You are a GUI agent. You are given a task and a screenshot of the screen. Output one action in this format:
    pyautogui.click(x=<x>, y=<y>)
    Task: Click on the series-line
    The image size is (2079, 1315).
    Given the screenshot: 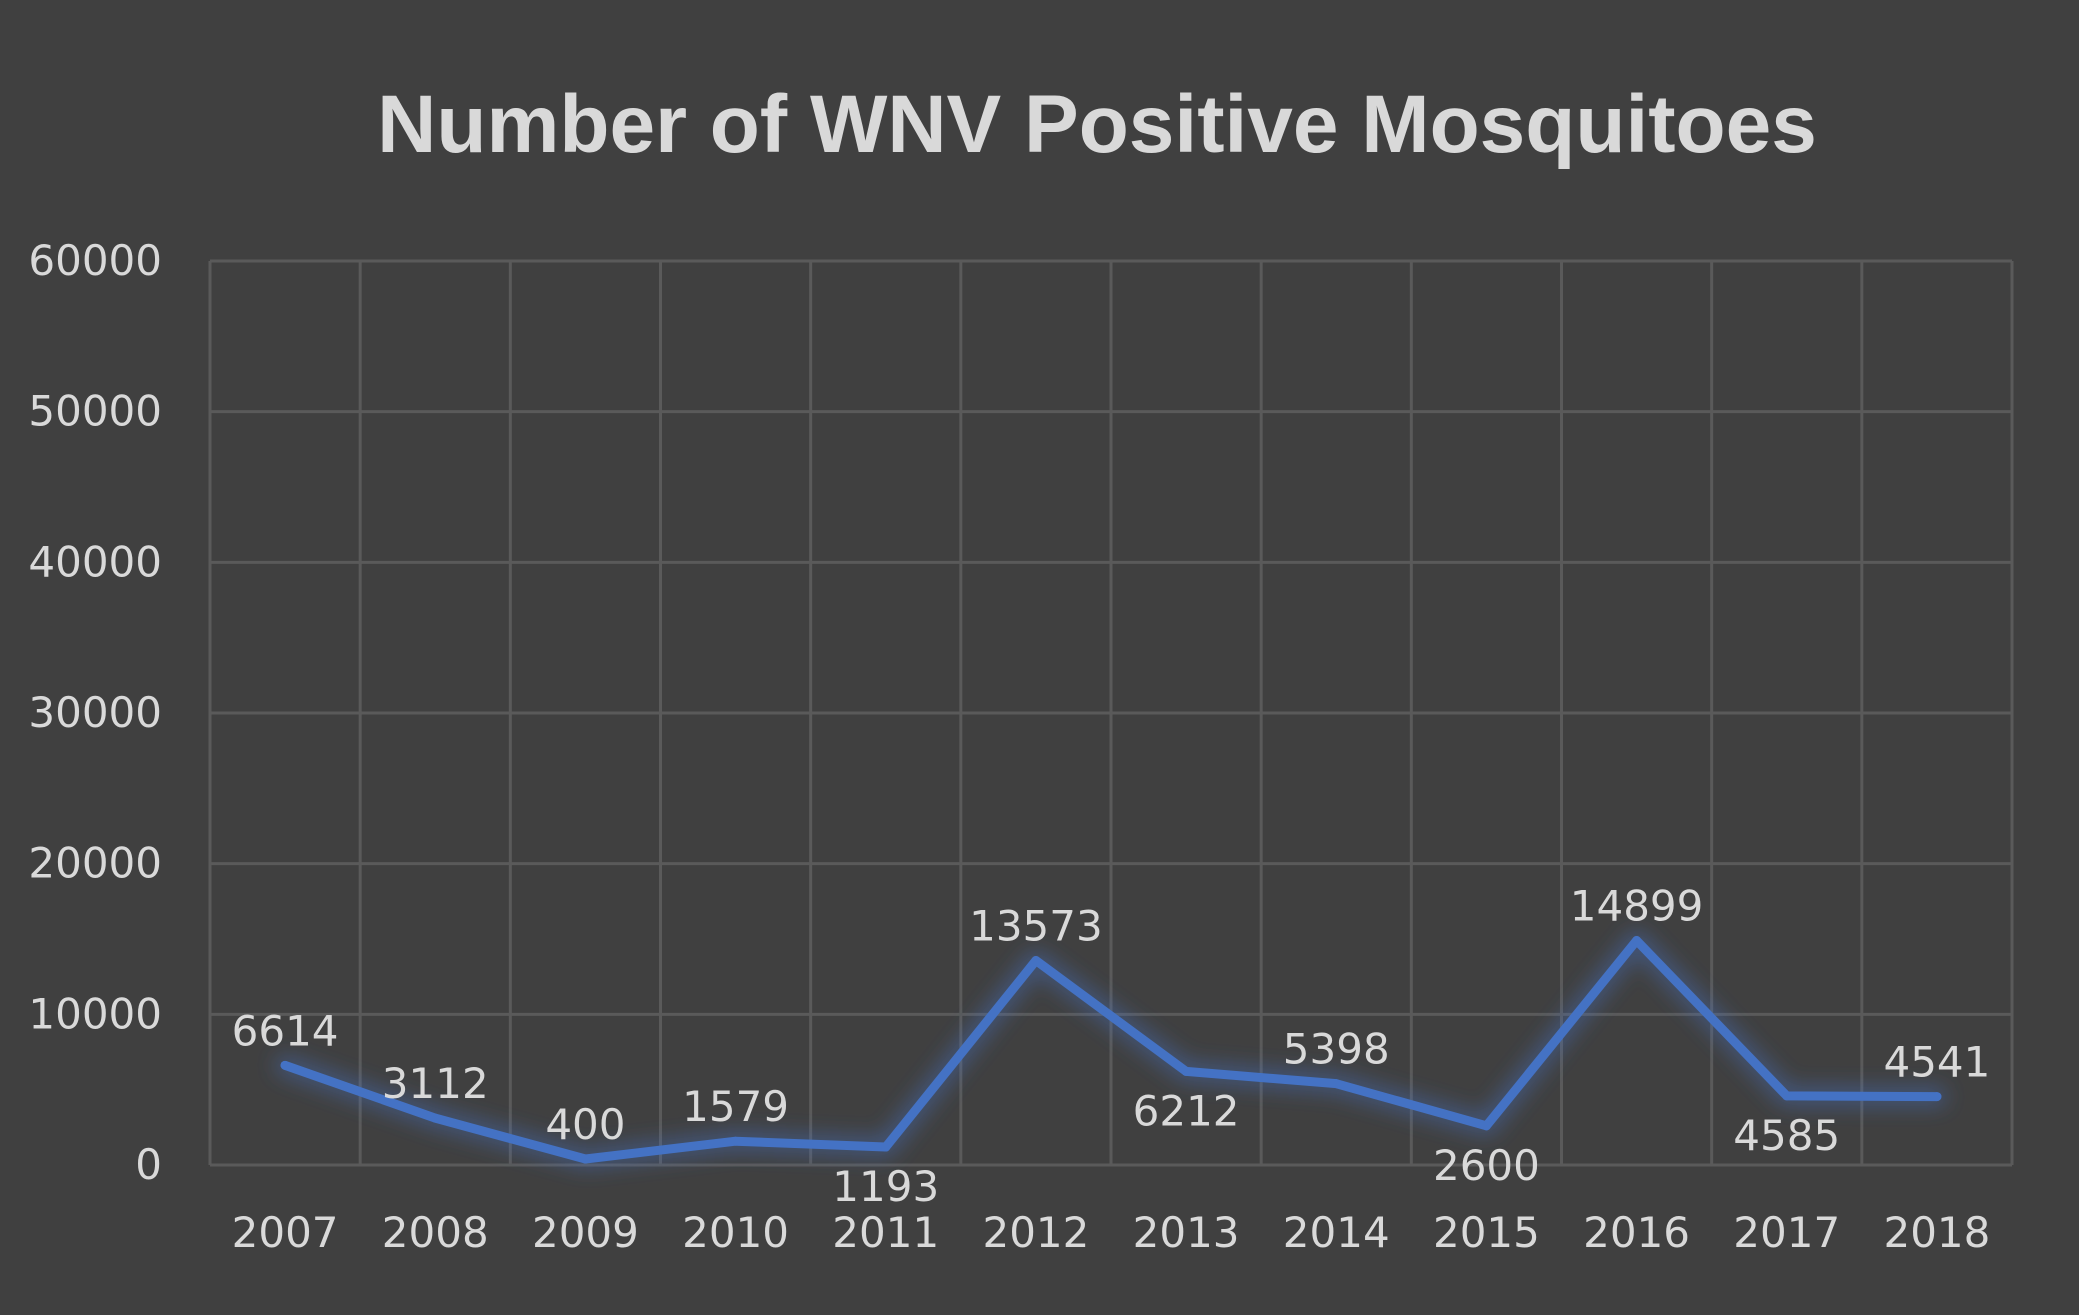 What is the action you would take?
    pyautogui.click(x=1111, y=1050)
    